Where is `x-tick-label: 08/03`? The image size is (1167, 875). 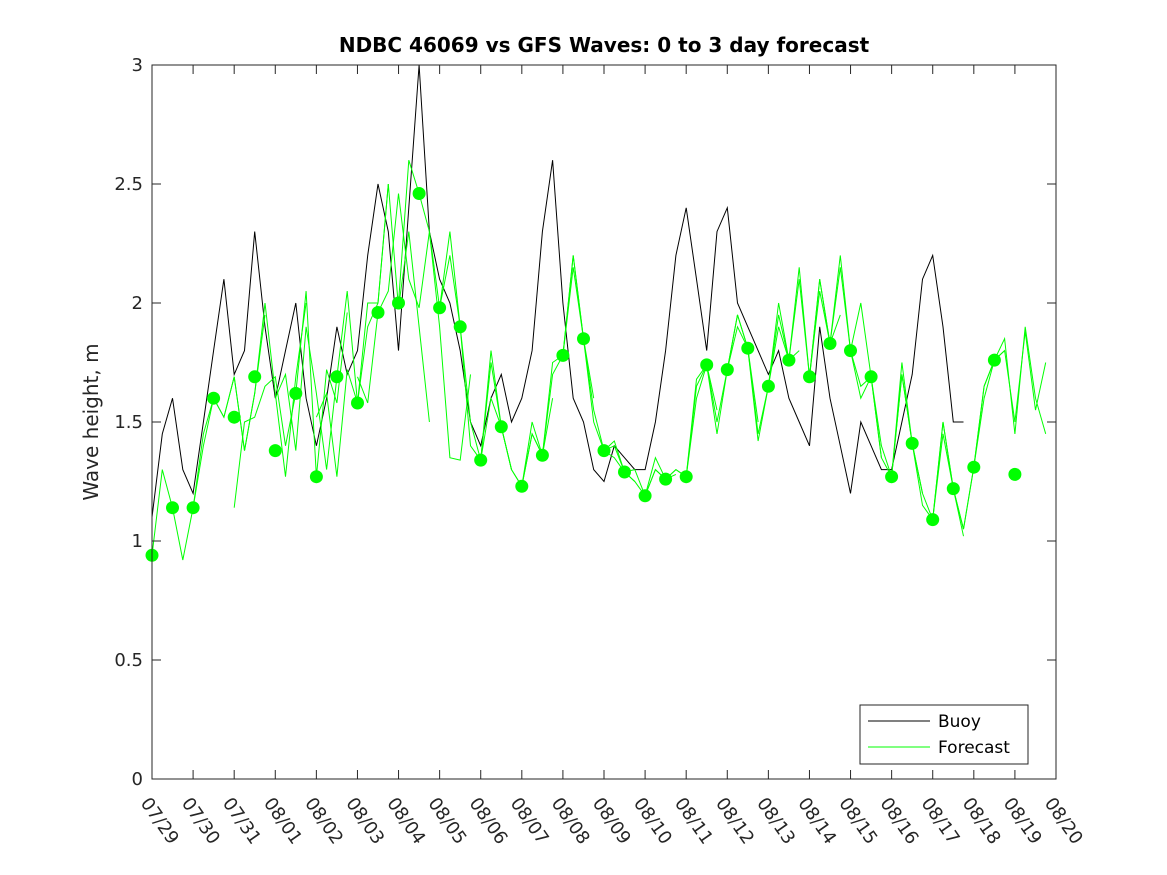
x-tick-label: 08/03 is located at coordinates (364, 821).